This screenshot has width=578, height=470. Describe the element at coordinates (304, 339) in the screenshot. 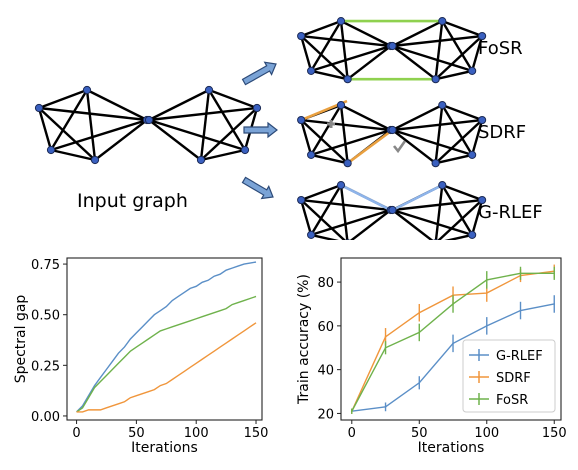

I see `y-axis-label: Train accuracy (%)` at that location.